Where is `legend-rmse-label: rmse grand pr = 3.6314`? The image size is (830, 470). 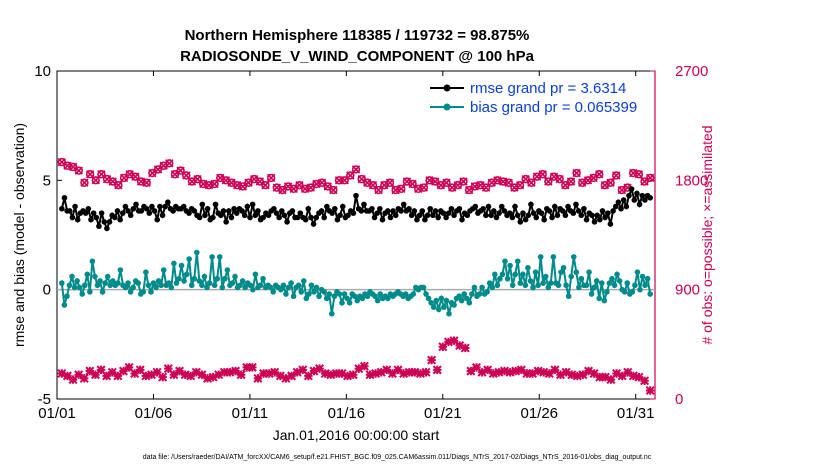 legend-rmse-label: rmse grand pr = 3.6314 is located at coordinates (548, 88).